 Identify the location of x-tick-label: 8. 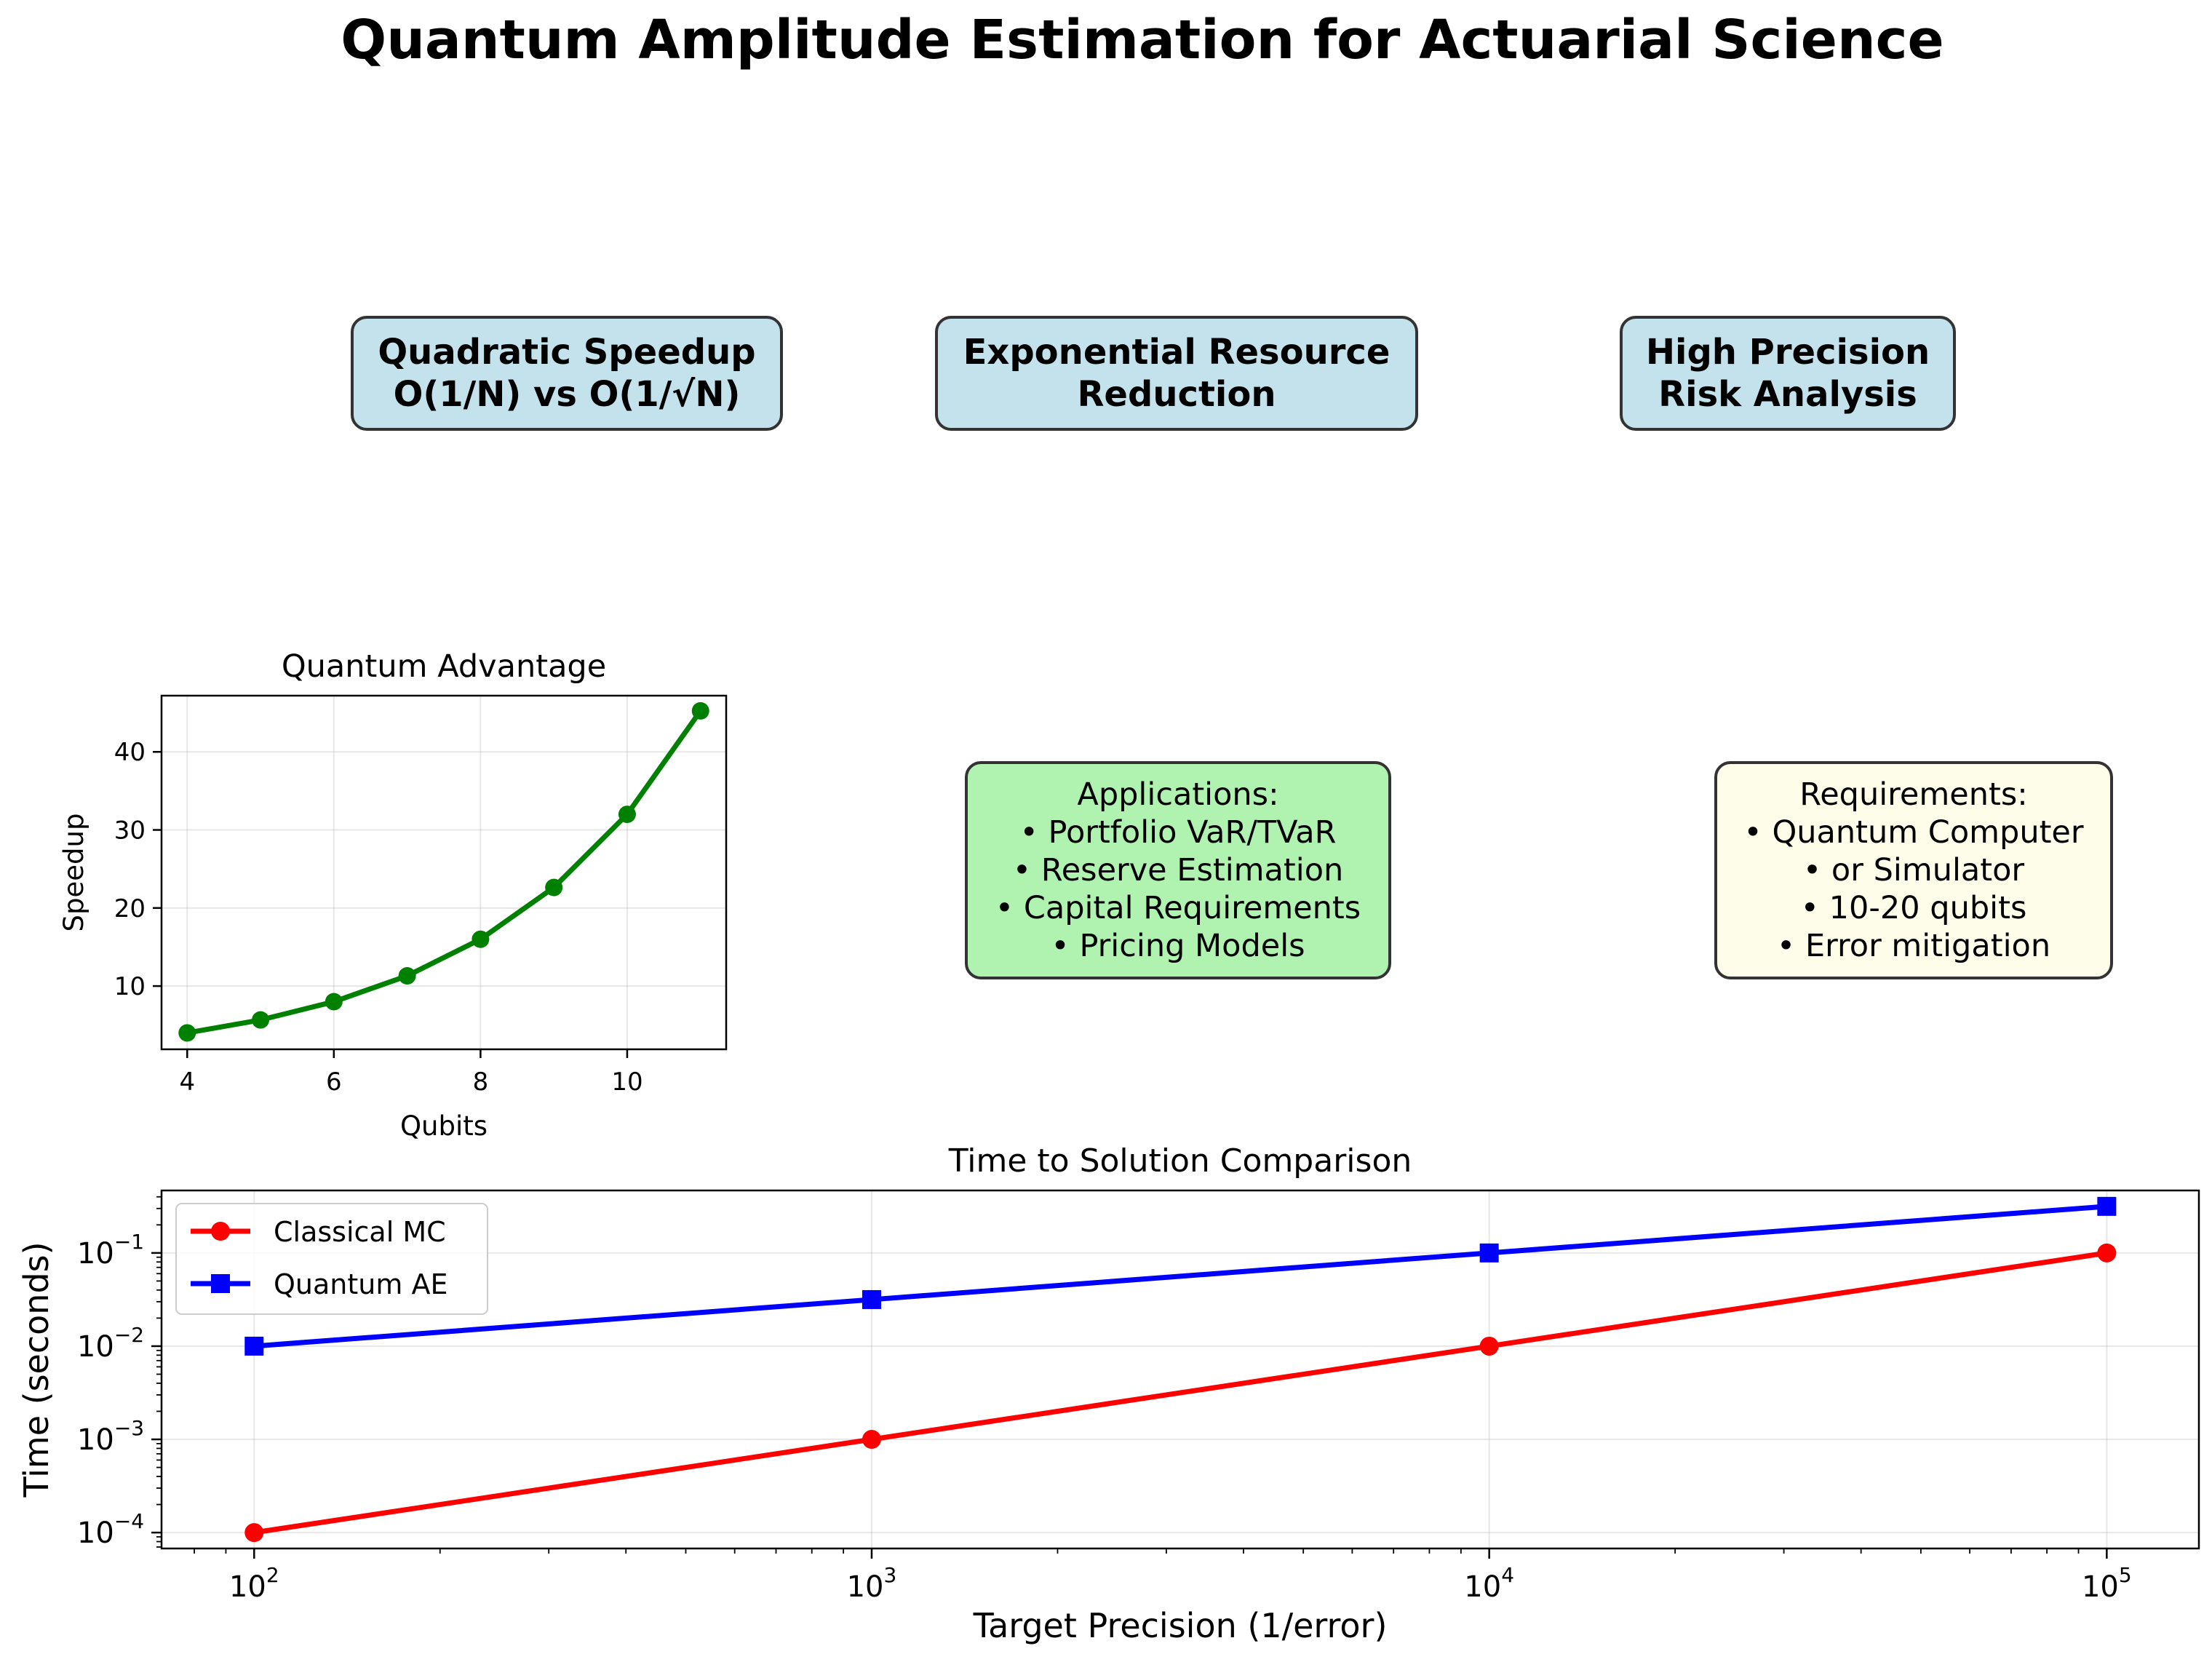
(481, 1082).